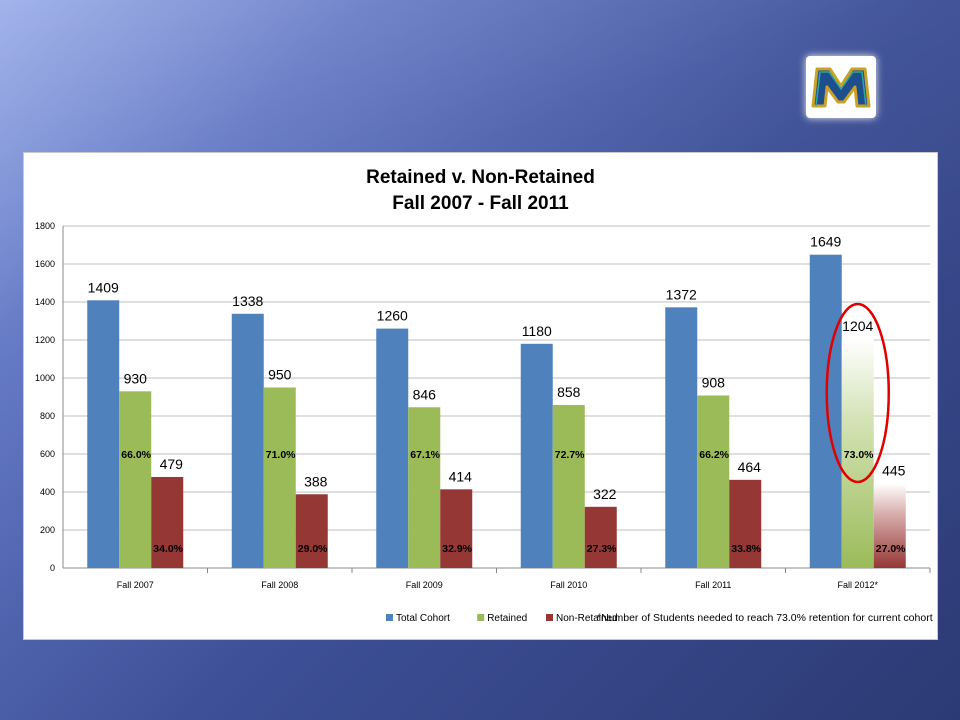  I want to click on retained-percent-label: 73.0%, so click(859, 455).